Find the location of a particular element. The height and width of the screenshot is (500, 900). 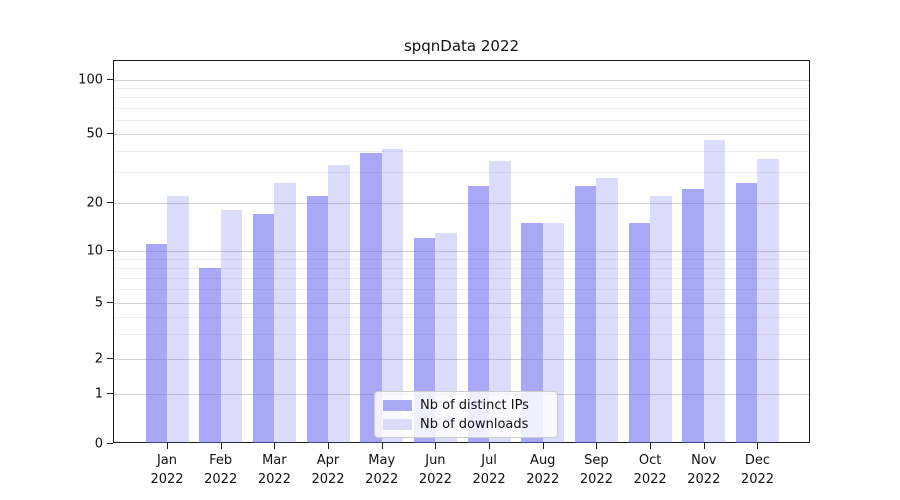

legend-item: Nb of downloads is located at coordinates (466, 424).